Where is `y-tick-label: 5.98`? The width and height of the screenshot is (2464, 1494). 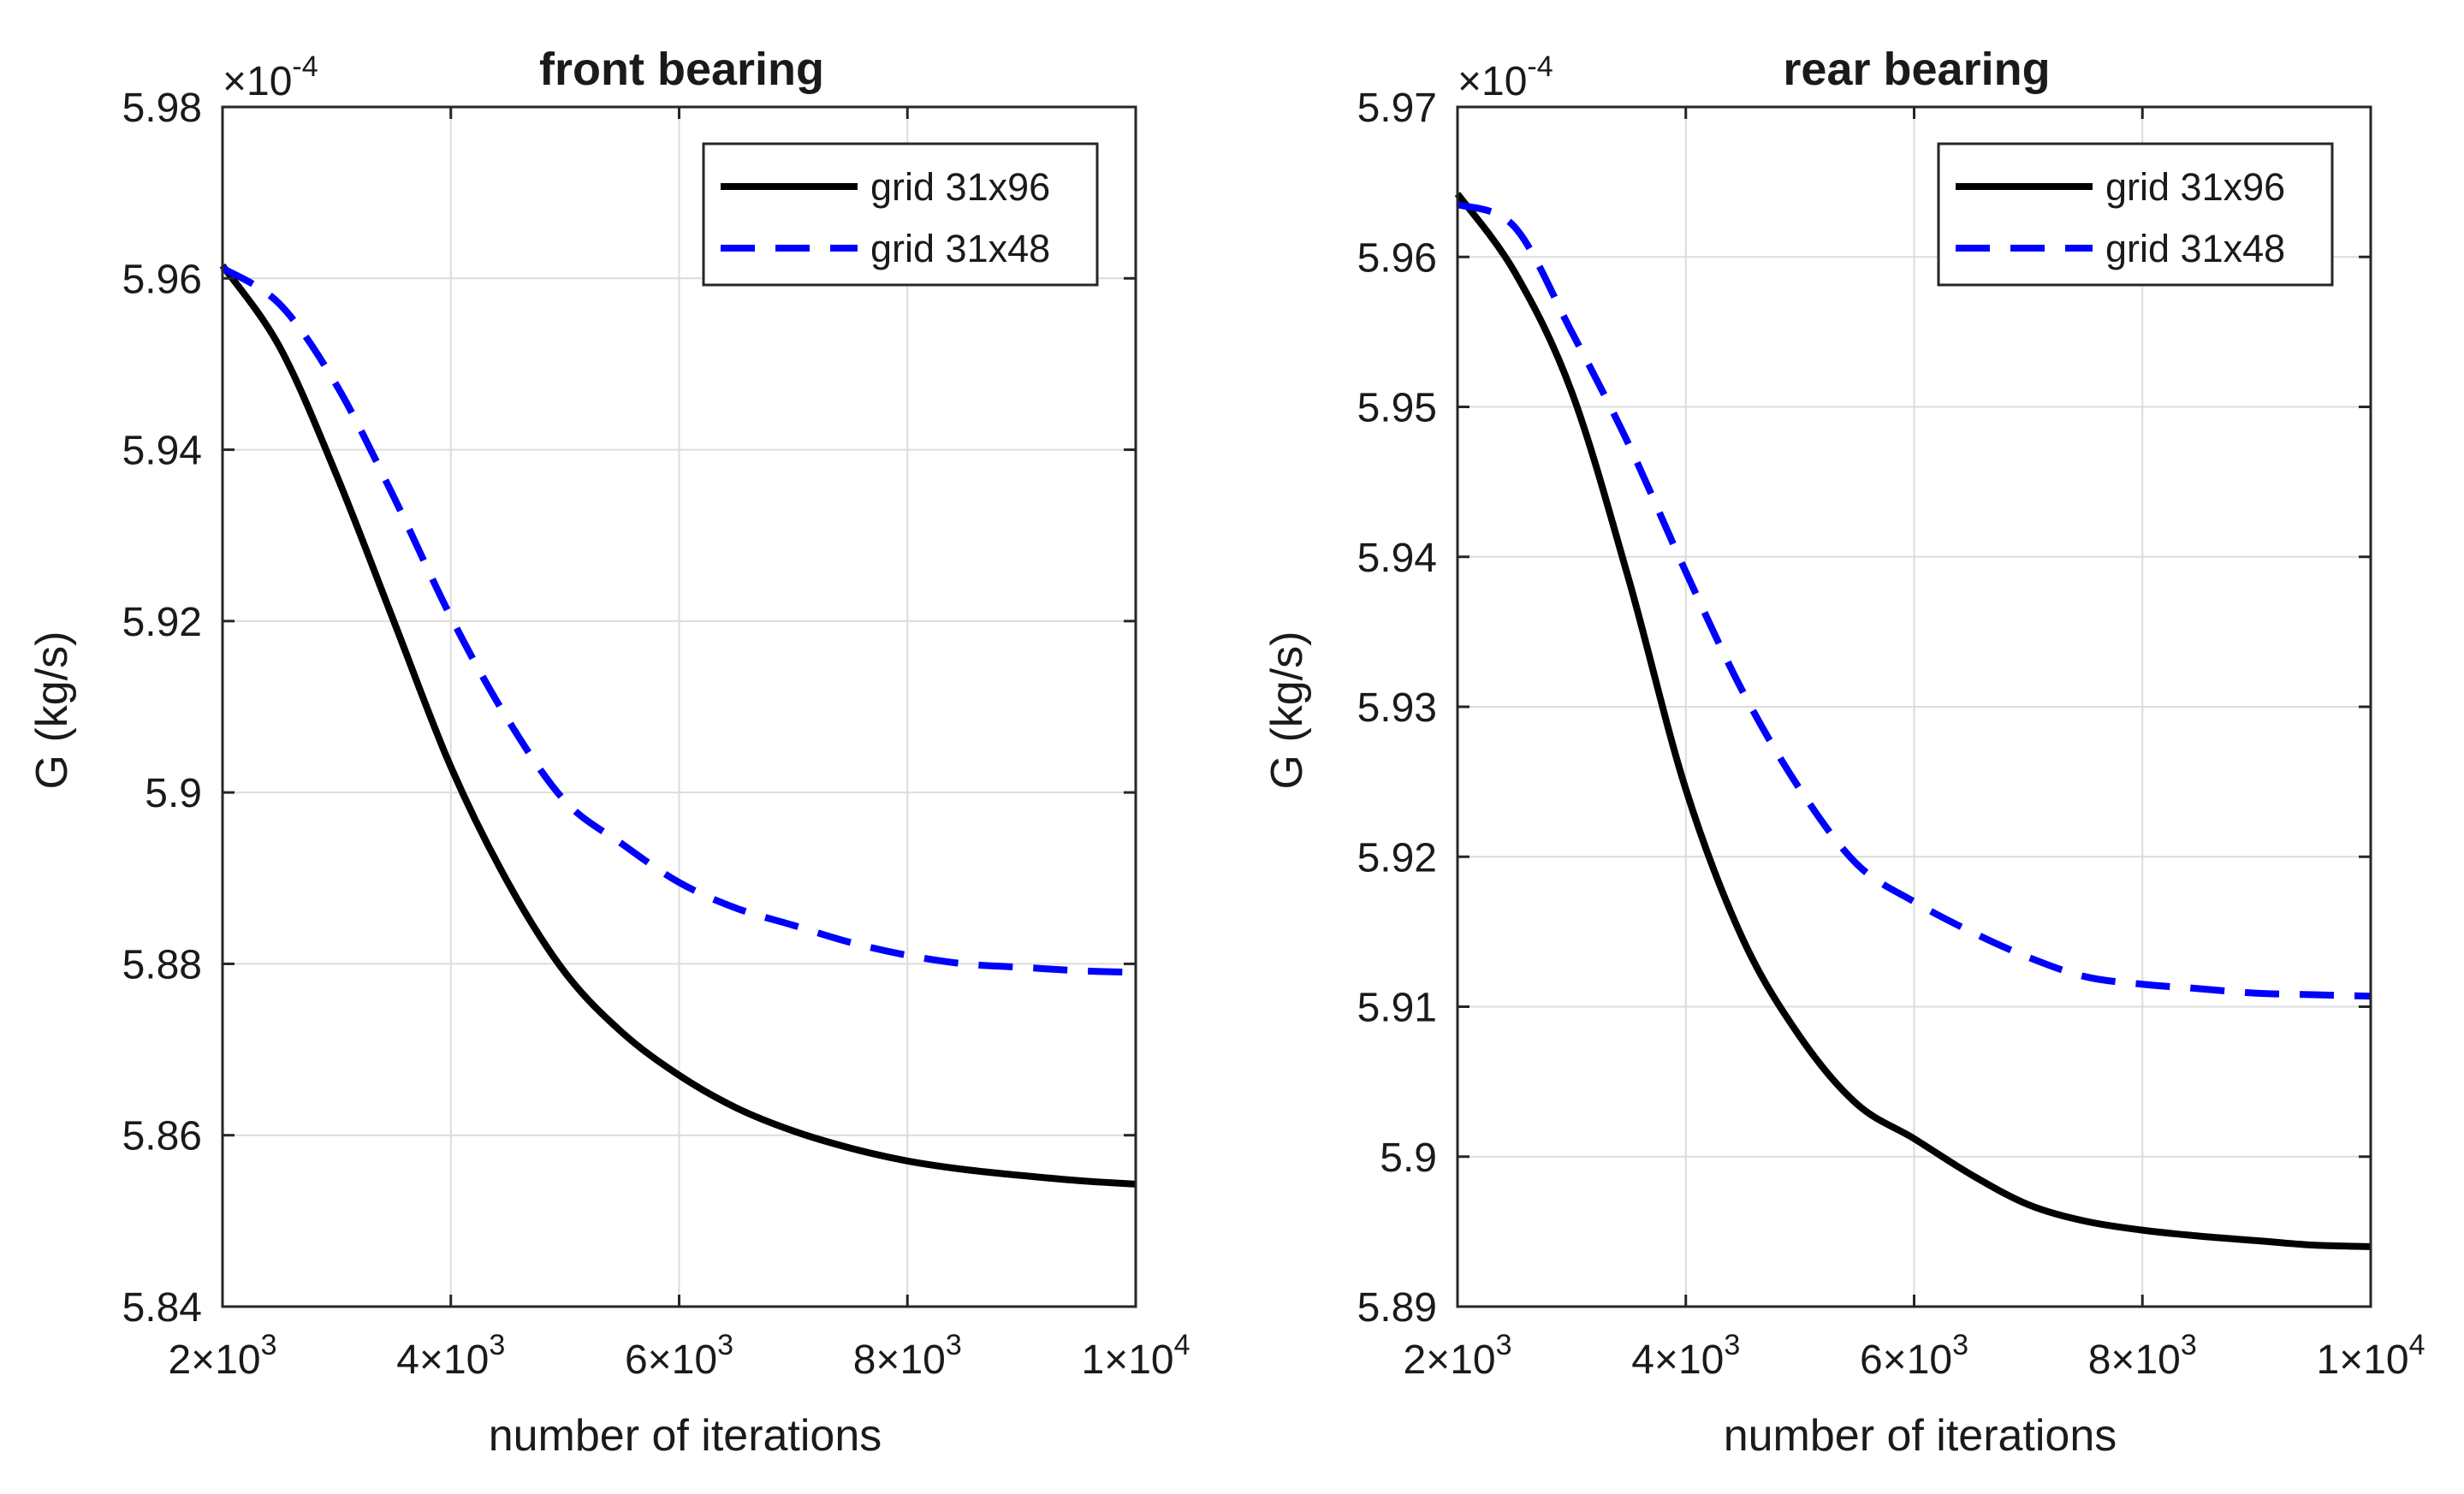
y-tick-label: 5.98 is located at coordinates (162, 108).